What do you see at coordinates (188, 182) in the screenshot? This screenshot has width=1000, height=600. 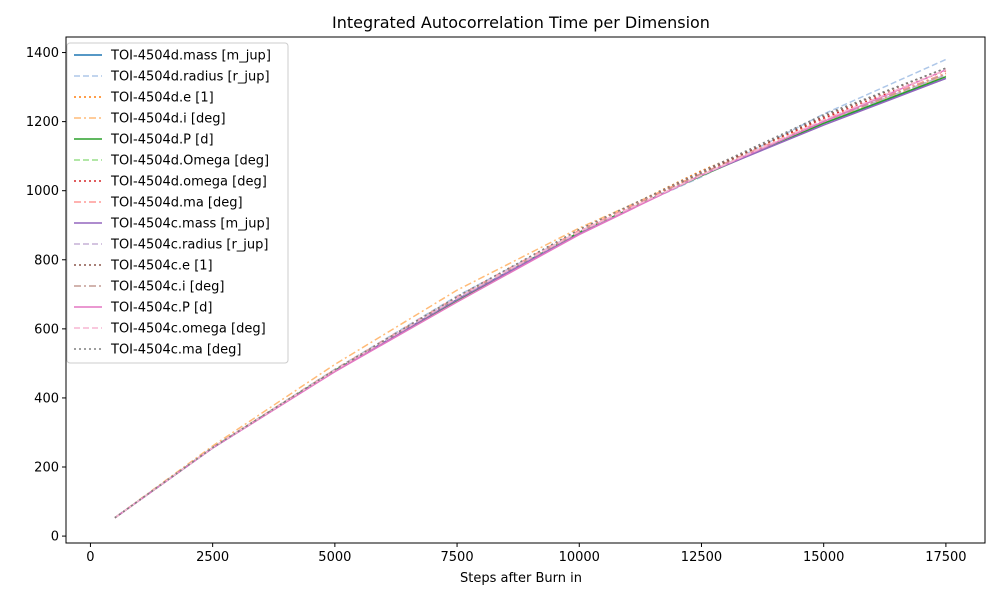 I see `legend-label: TOI-4504d.omega [deg]` at bounding box center [188, 182].